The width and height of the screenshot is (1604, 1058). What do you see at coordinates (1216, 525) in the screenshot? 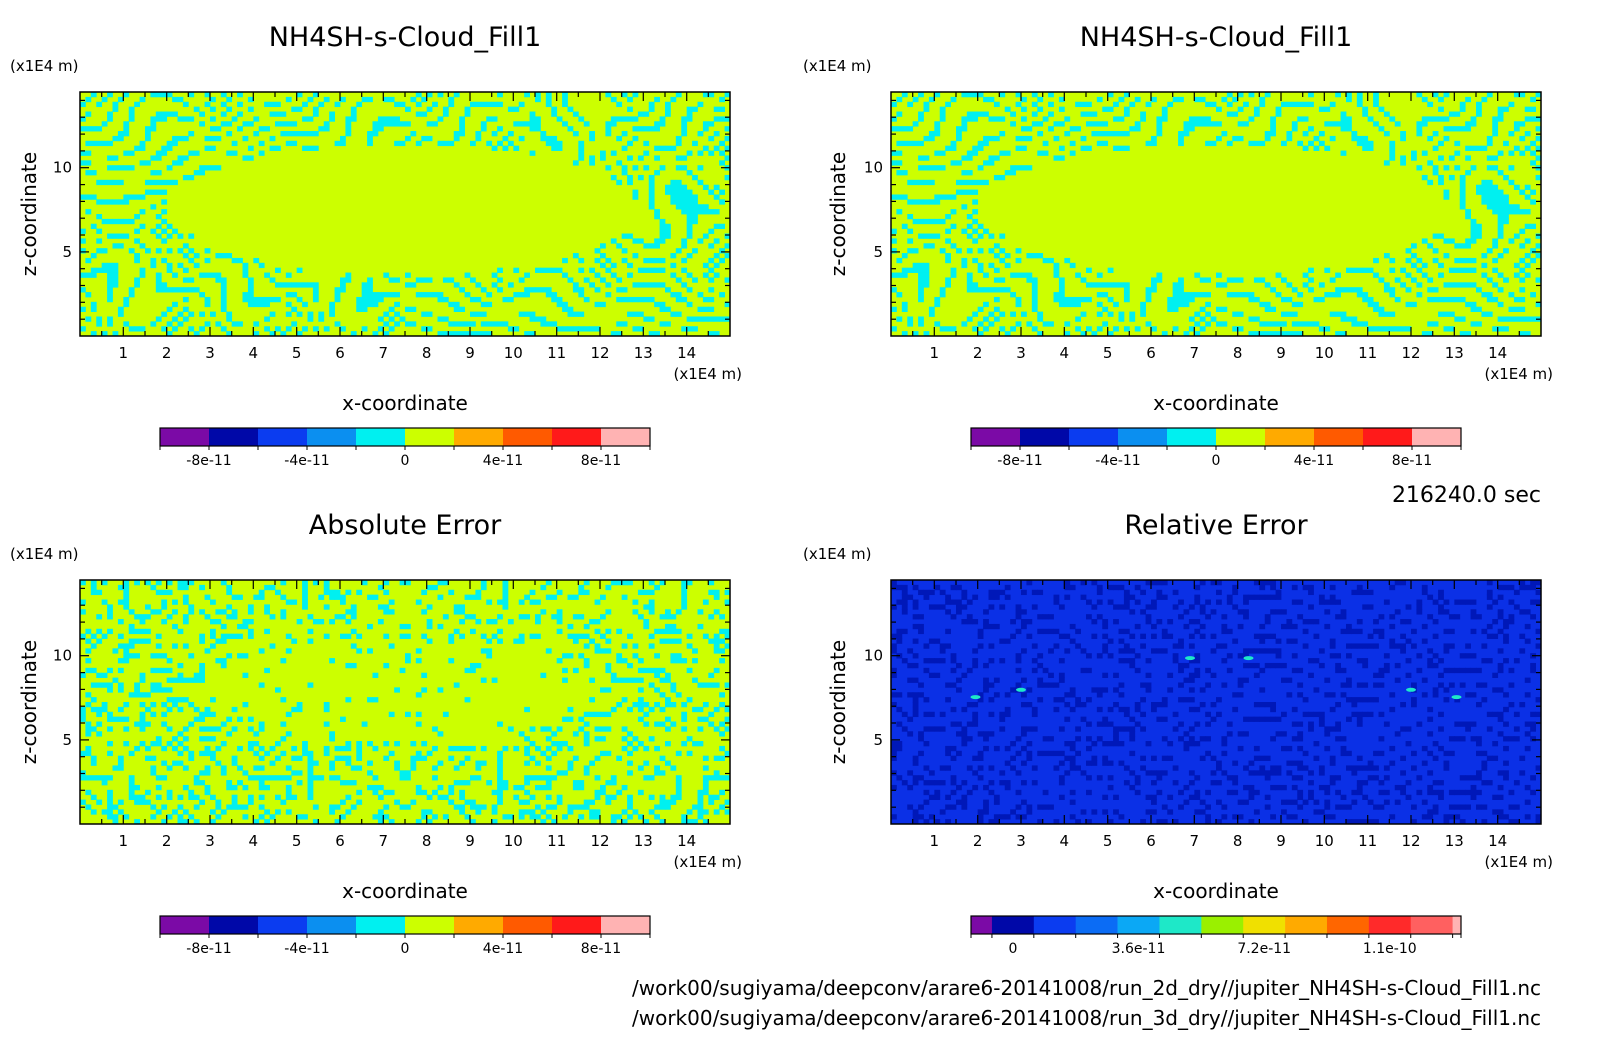
I see `panel-title: Relative Error` at bounding box center [1216, 525].